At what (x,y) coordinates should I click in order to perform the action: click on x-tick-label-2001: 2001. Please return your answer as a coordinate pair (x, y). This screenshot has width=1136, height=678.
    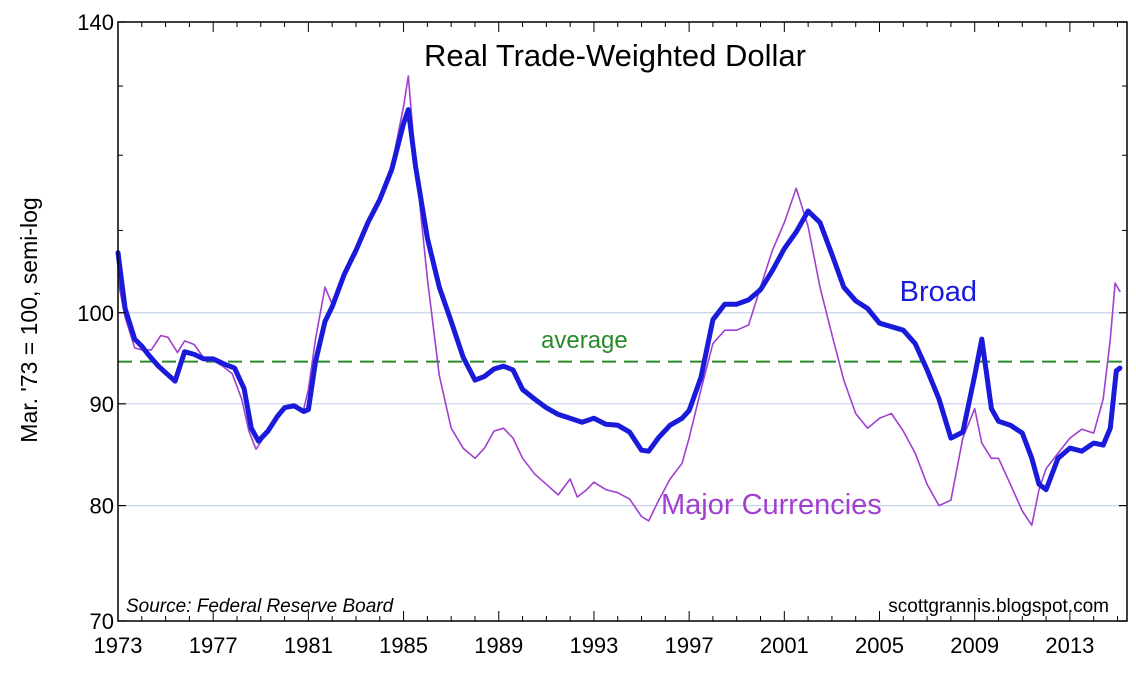
    Looking at the image, I should click on (784, 645).